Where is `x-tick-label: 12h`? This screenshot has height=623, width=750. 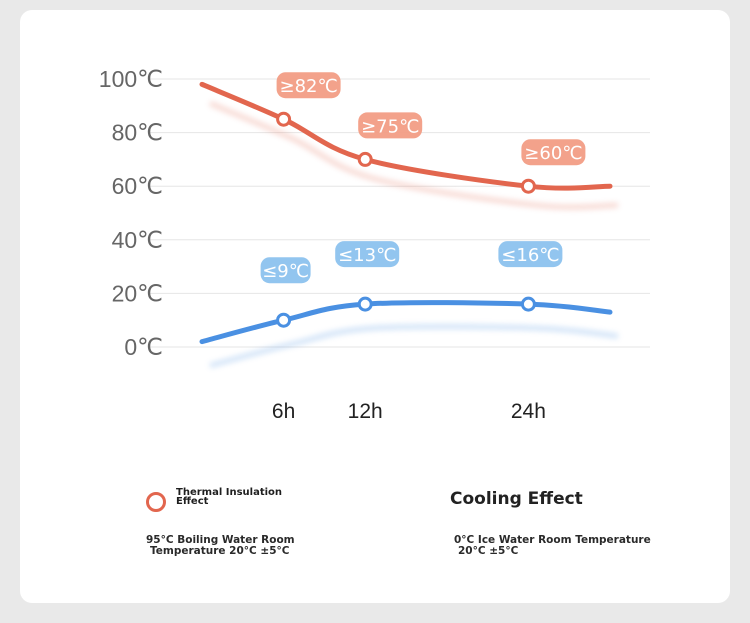
x-tick-label: 12h is located at coordinates (365, 411).